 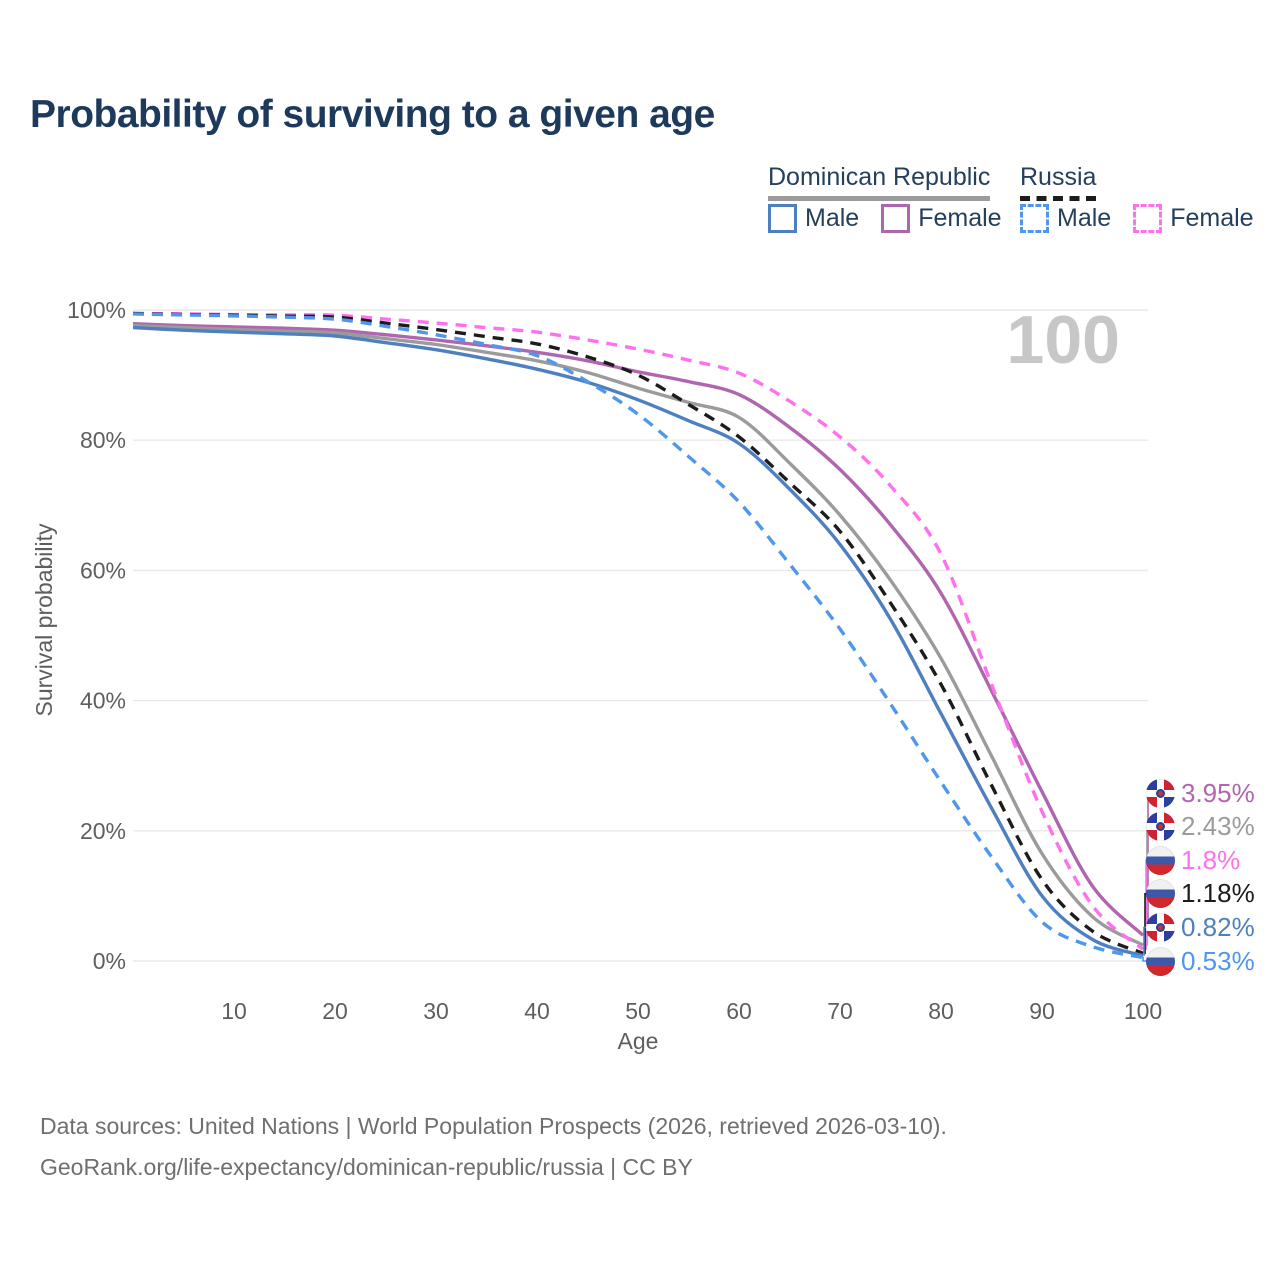 What do you see at coordinates (537, 1011) in the screenshot?
I see `x-tick-label: 40` at bounding box center [537, 1011].